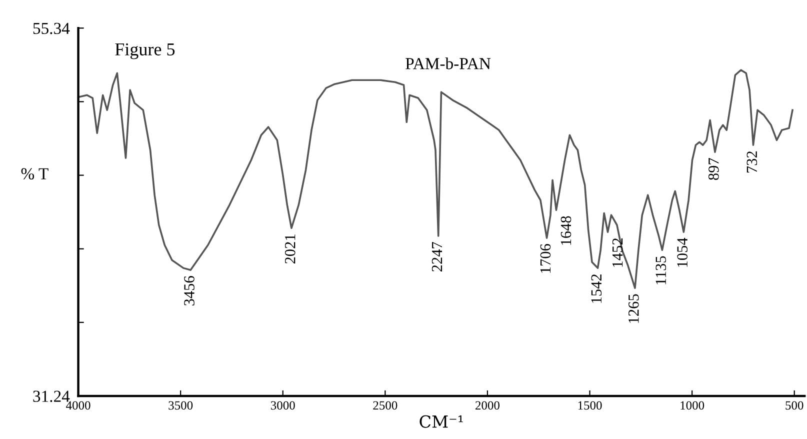  What do you see at coordinates (488, 405) in the screenshot?
I see `x-tick-label: 2000` at bounding box center [488, 405].